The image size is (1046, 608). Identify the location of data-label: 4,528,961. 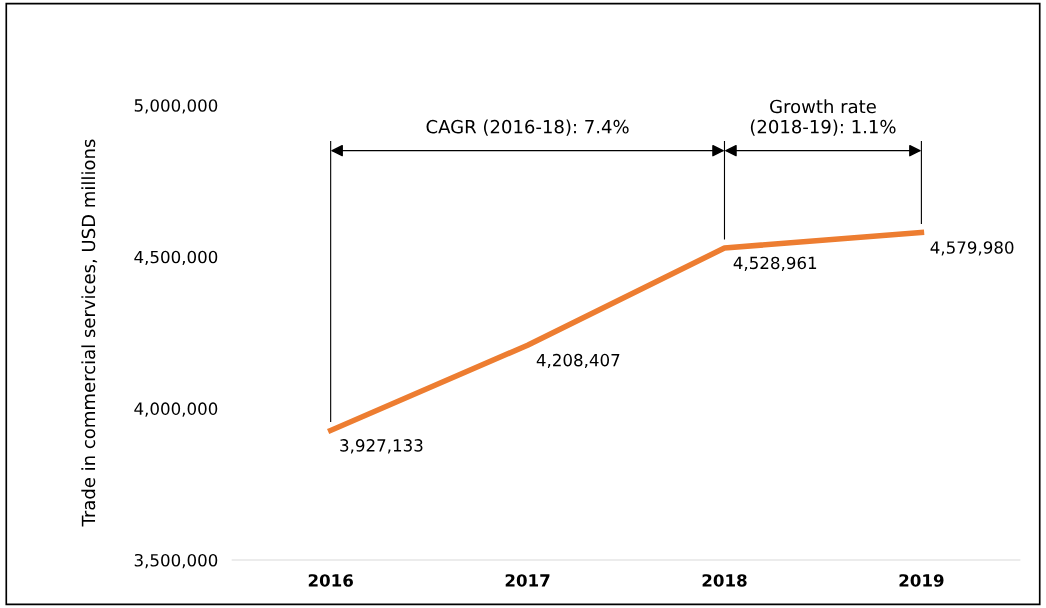
(775, 263).